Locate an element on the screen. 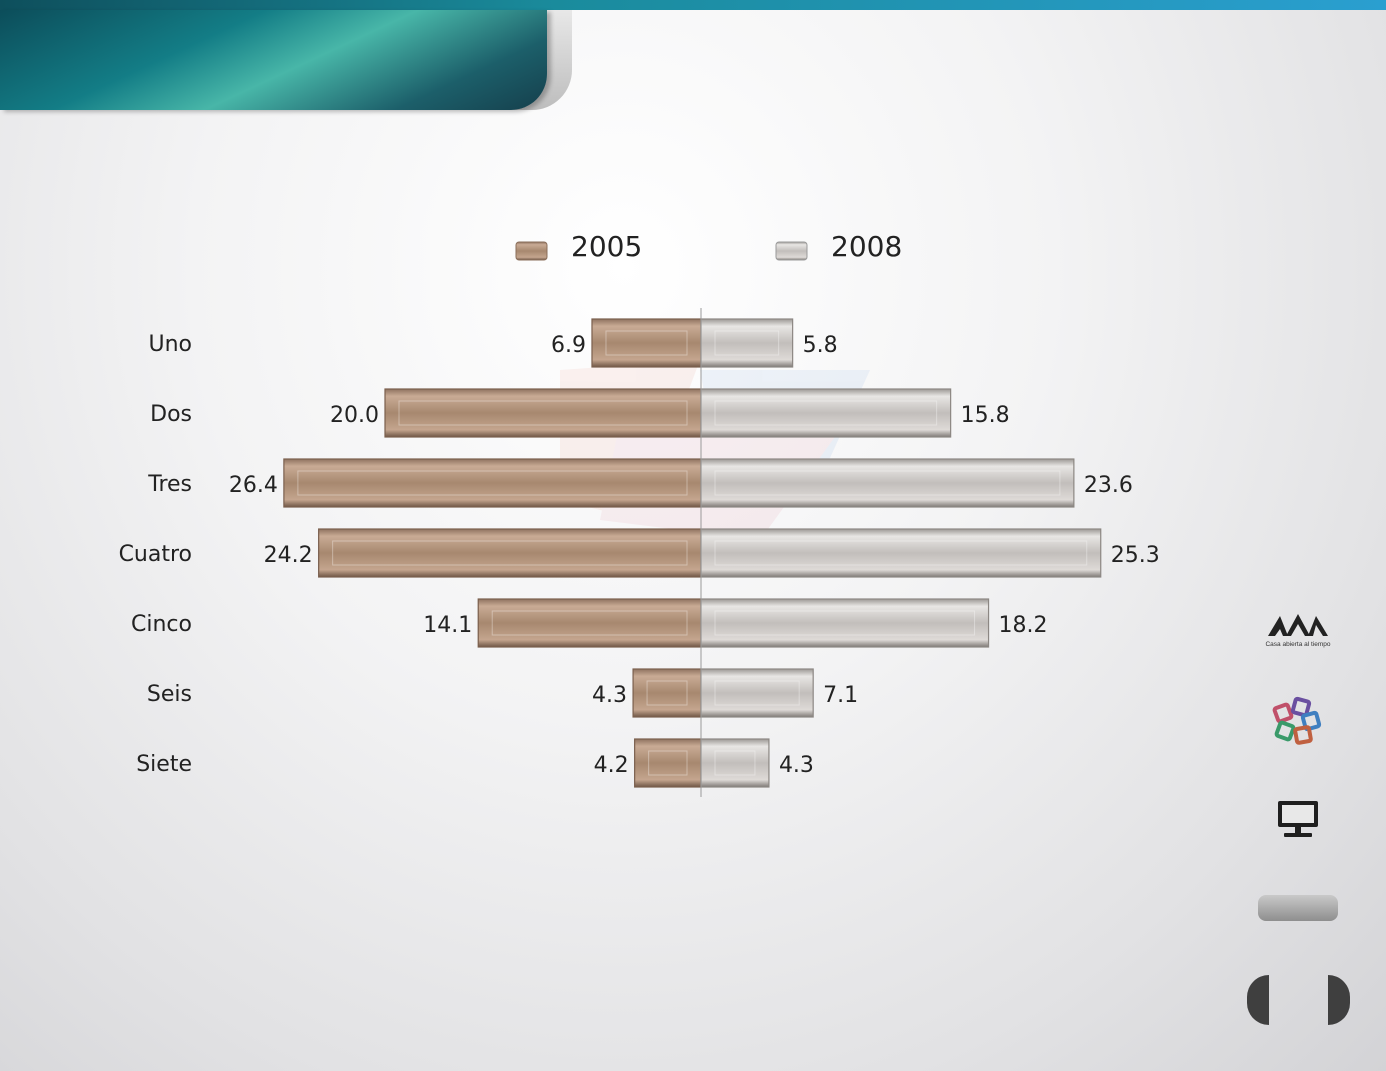  bar-bevel-2005-seis is located at coordinates (667, 693).